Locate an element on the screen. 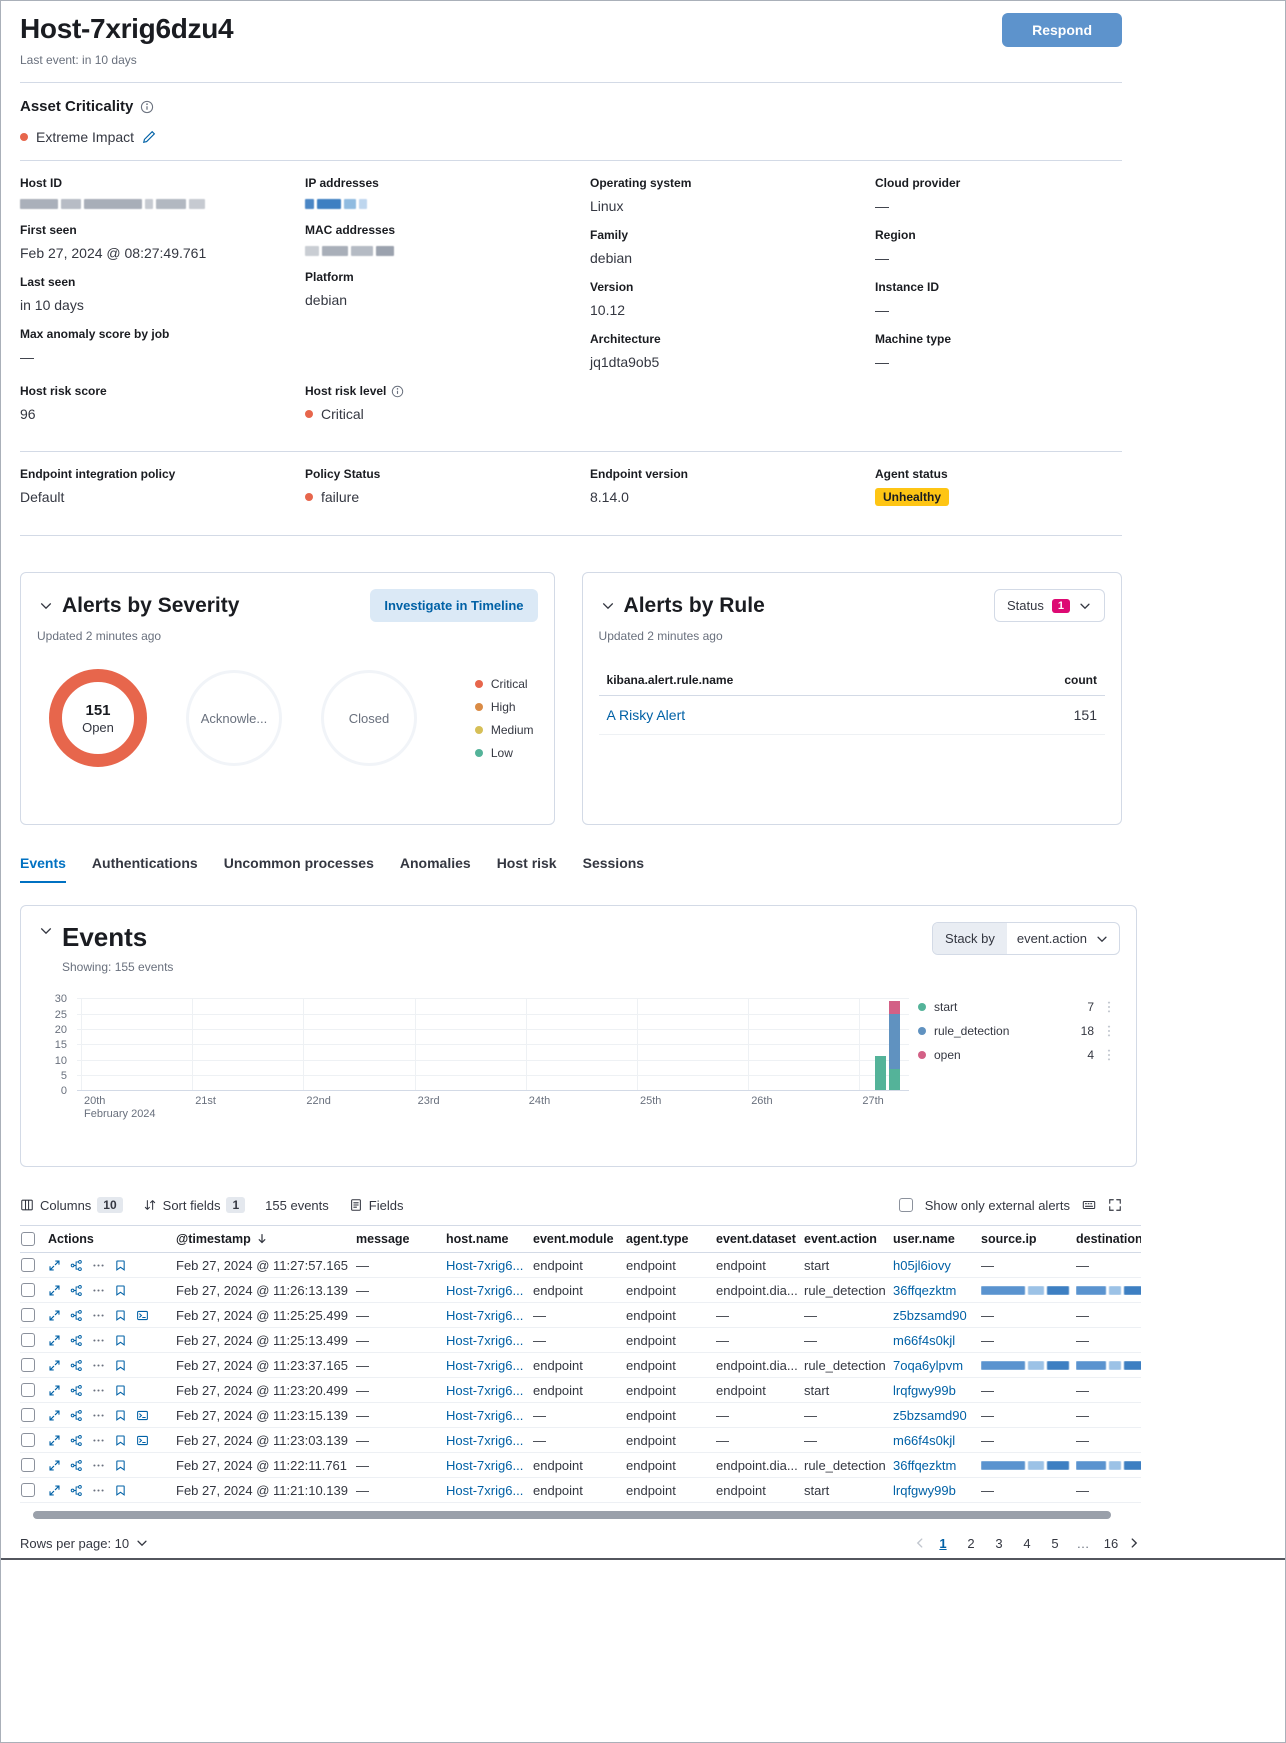 The height and width of the screenshot is (1743, 1286). investigate-in-timeline-button: Investigate in Timeline is located at coordinates (454, 606).